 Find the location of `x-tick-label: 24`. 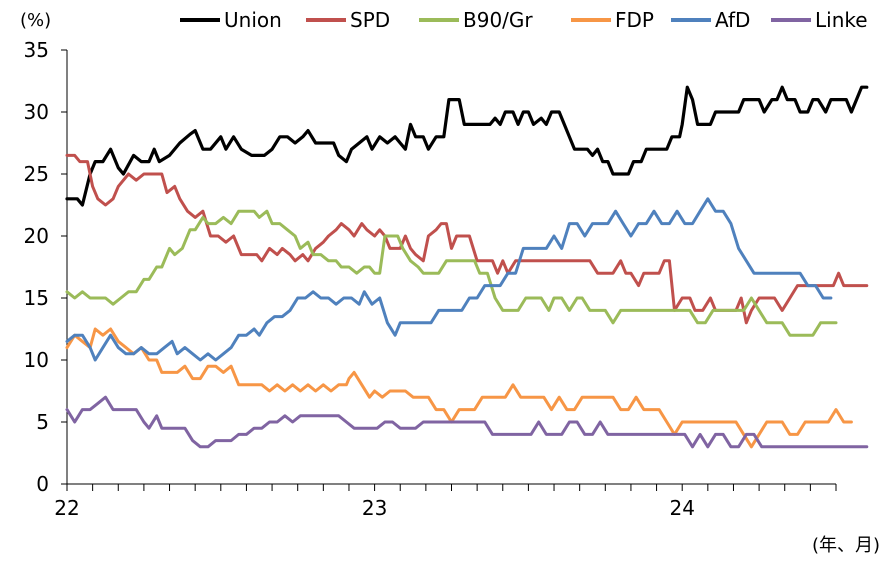

x-tick-label: 24 is located at coordinates (681, 508).